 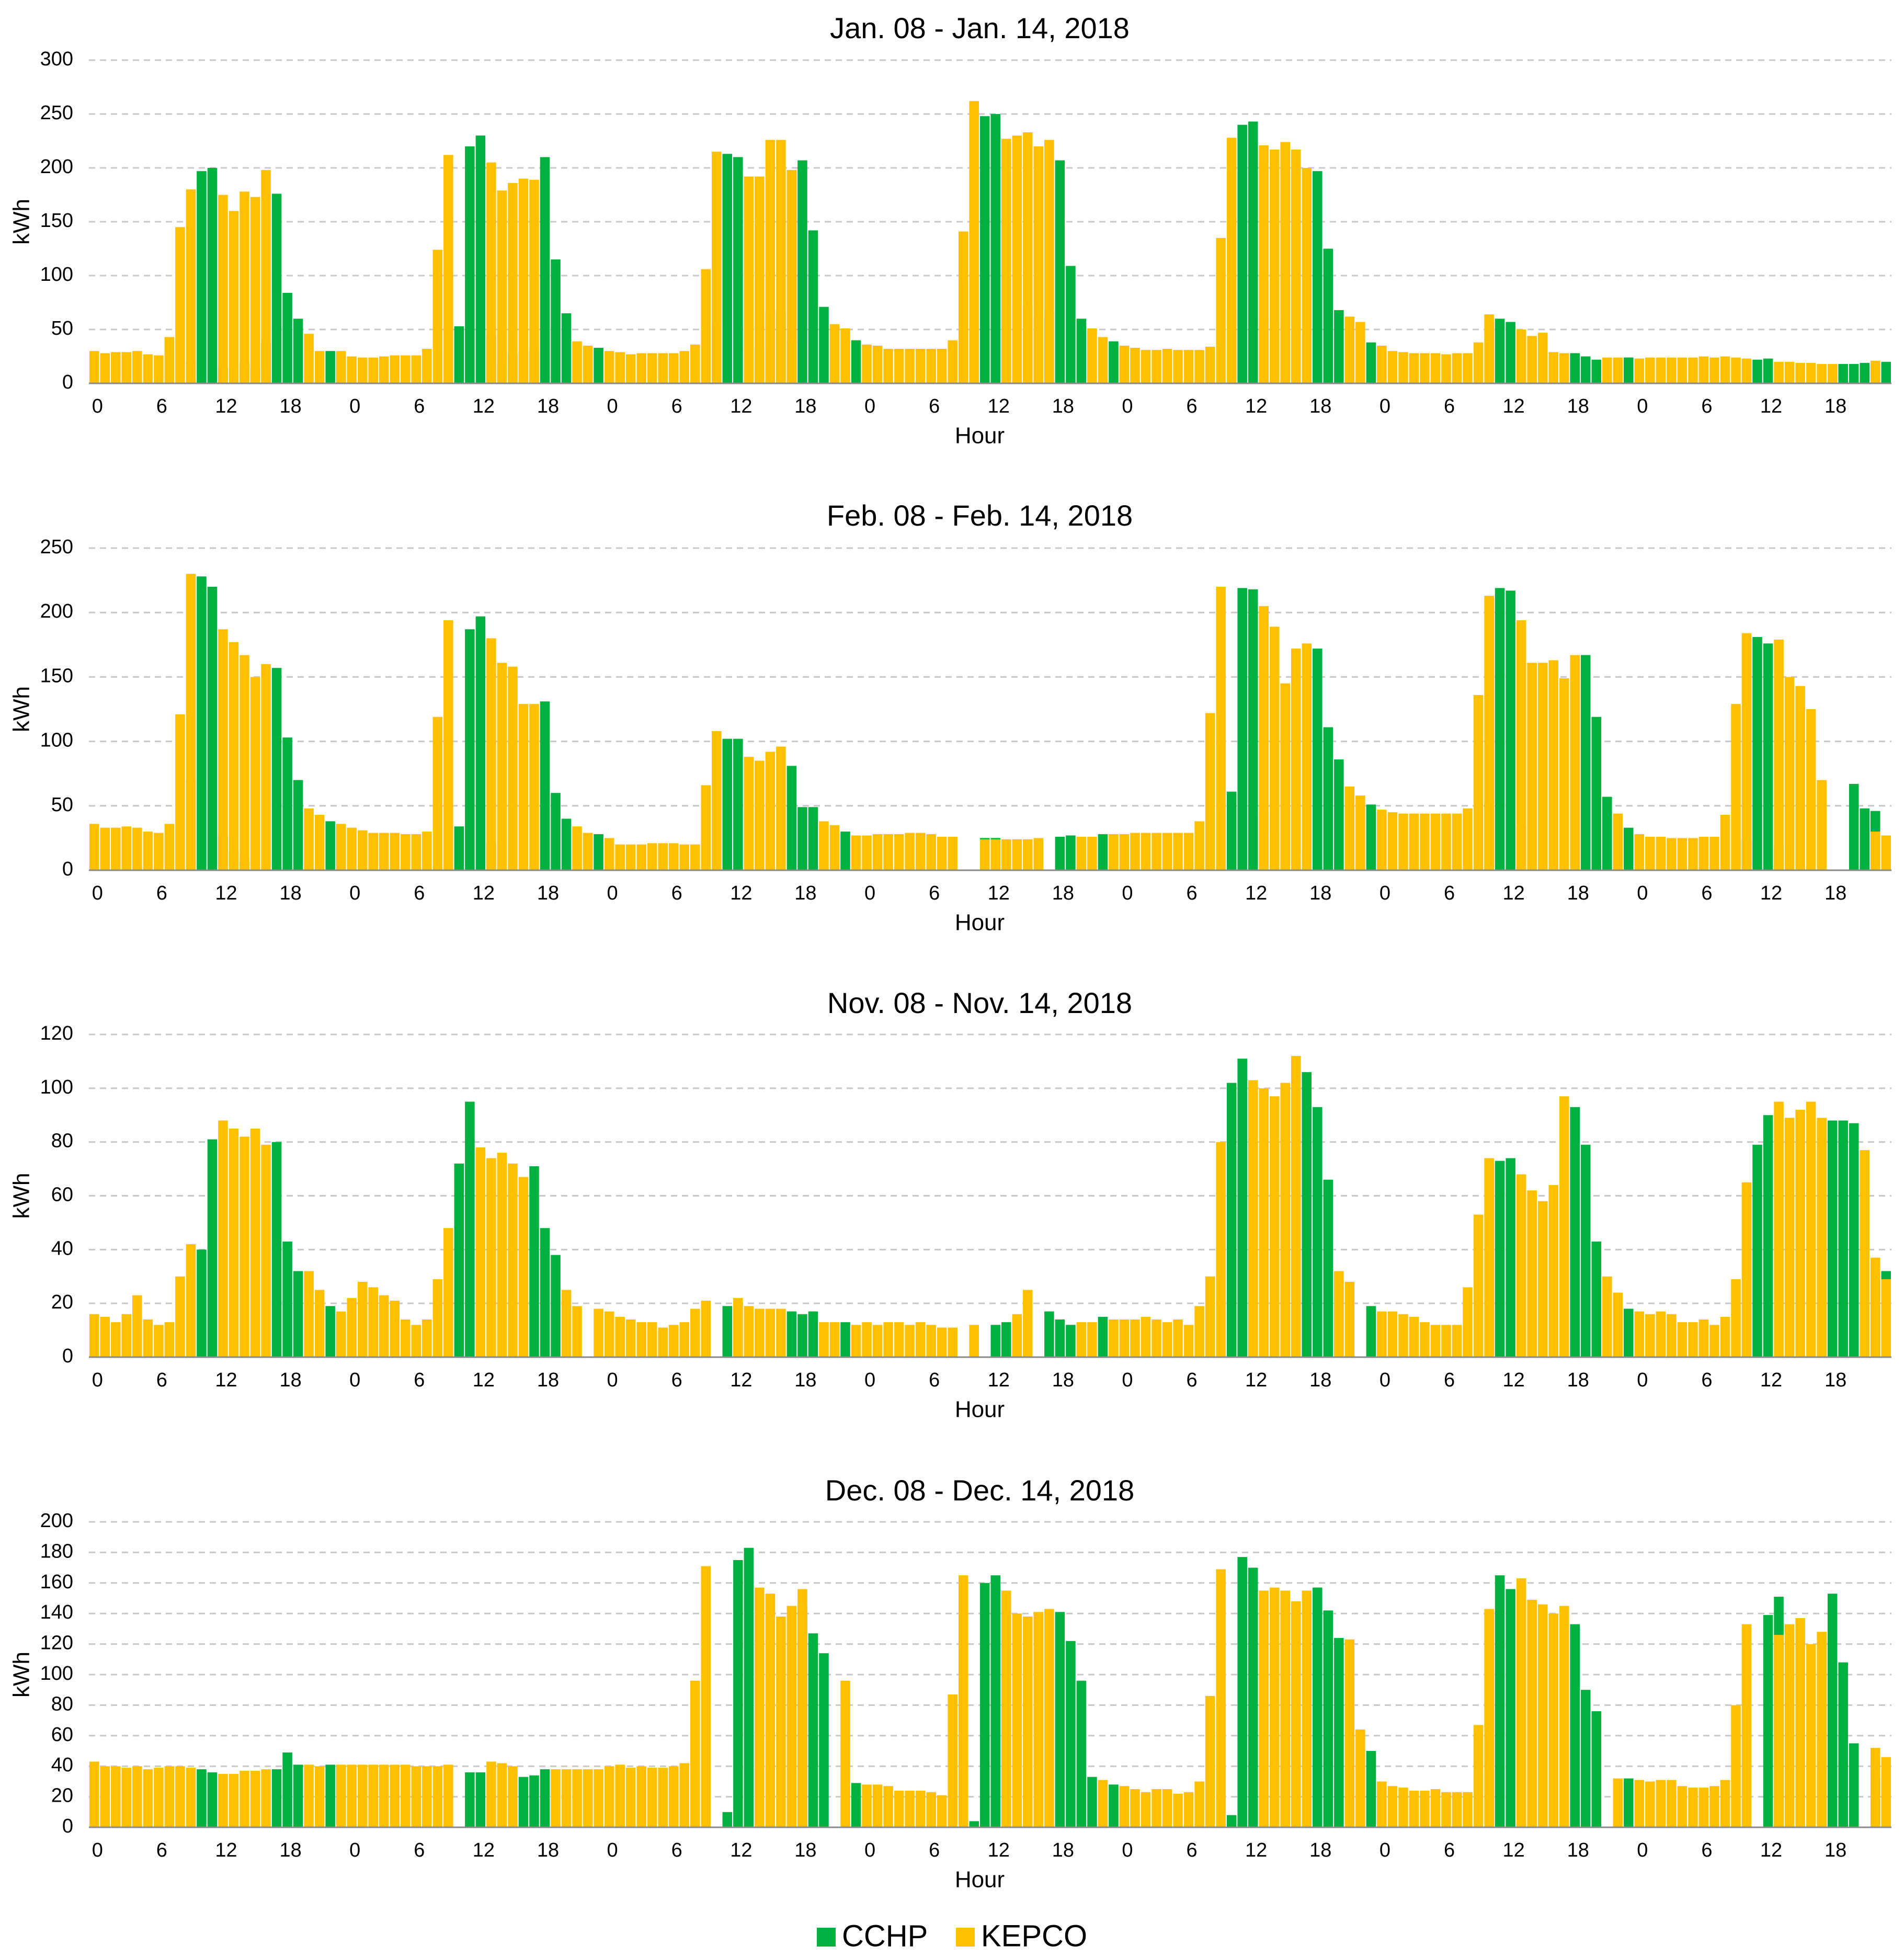 I want to click on legend-label-kepco: KEPCO, so click(x=1034, y=1936).